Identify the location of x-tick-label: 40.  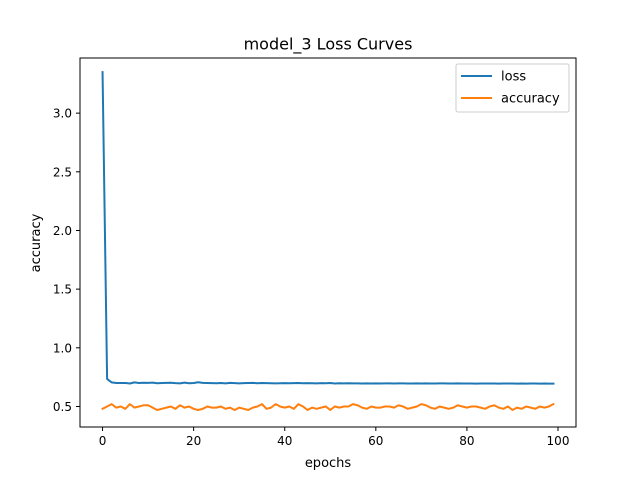
(284, 441).